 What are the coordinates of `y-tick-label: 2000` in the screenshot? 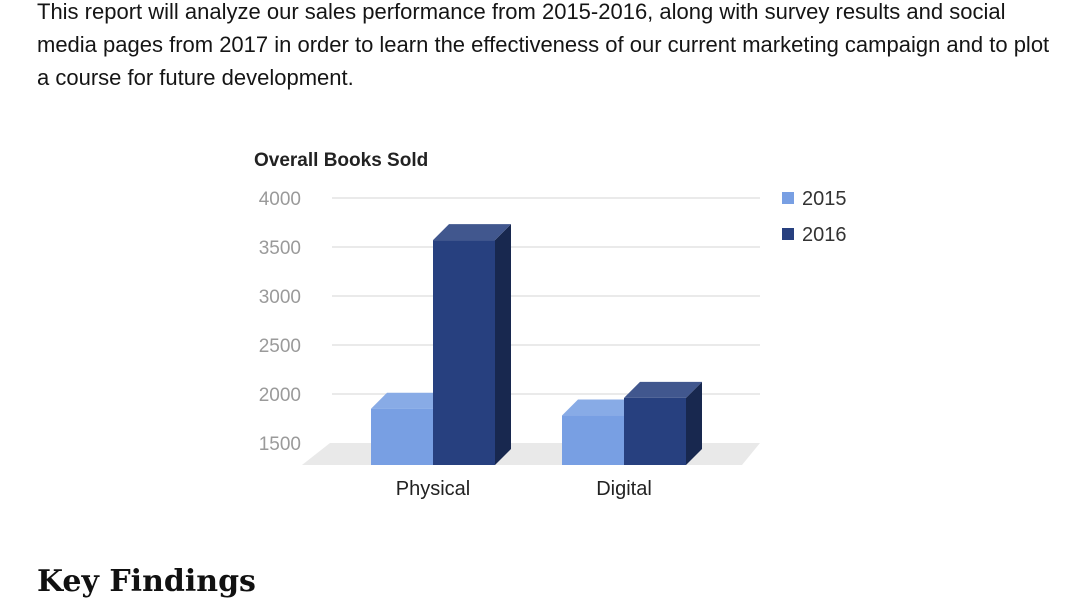 It's located at (280, 395).